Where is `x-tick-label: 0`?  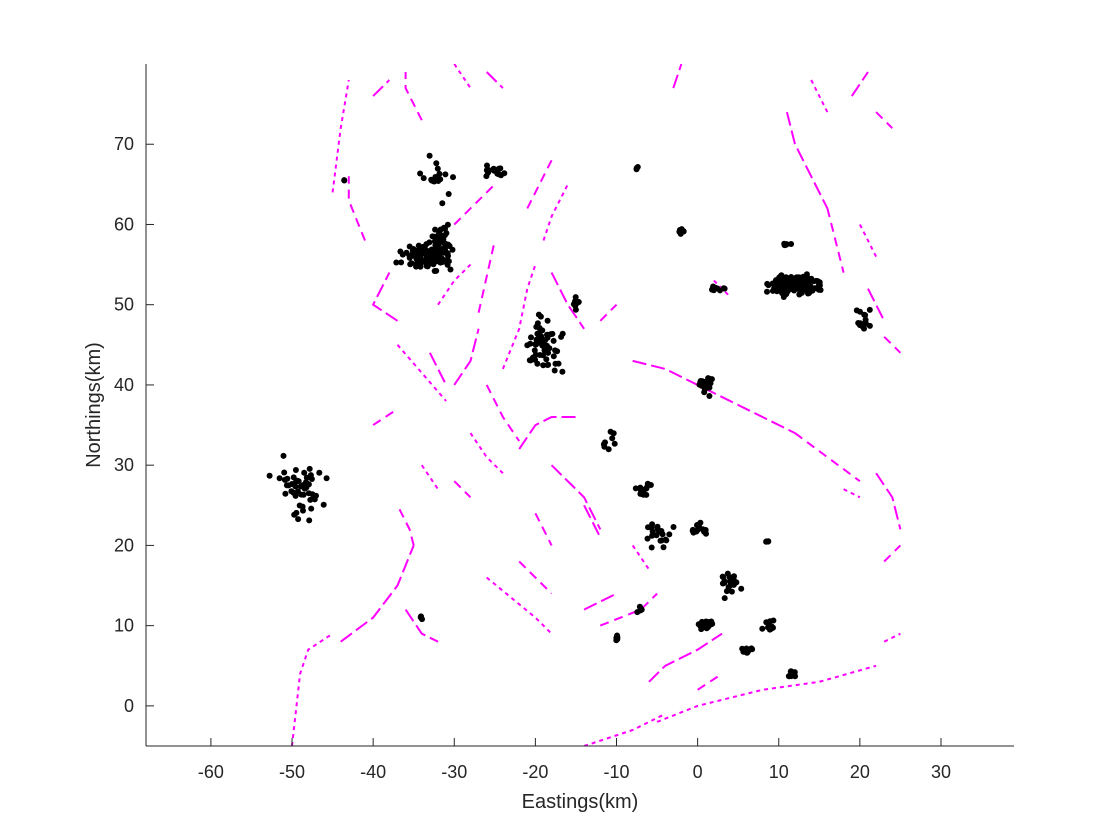 x-tick-label: 0 is located at coordinates (698, 772).